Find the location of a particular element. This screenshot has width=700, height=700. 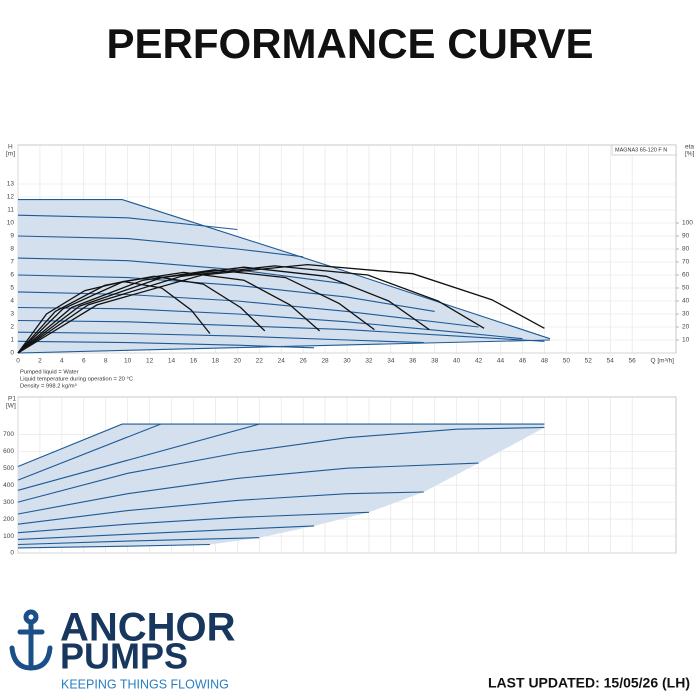

last-updated: LAST UPDATED: 15/05/26 (LH) is located at coordinates (589, 683).